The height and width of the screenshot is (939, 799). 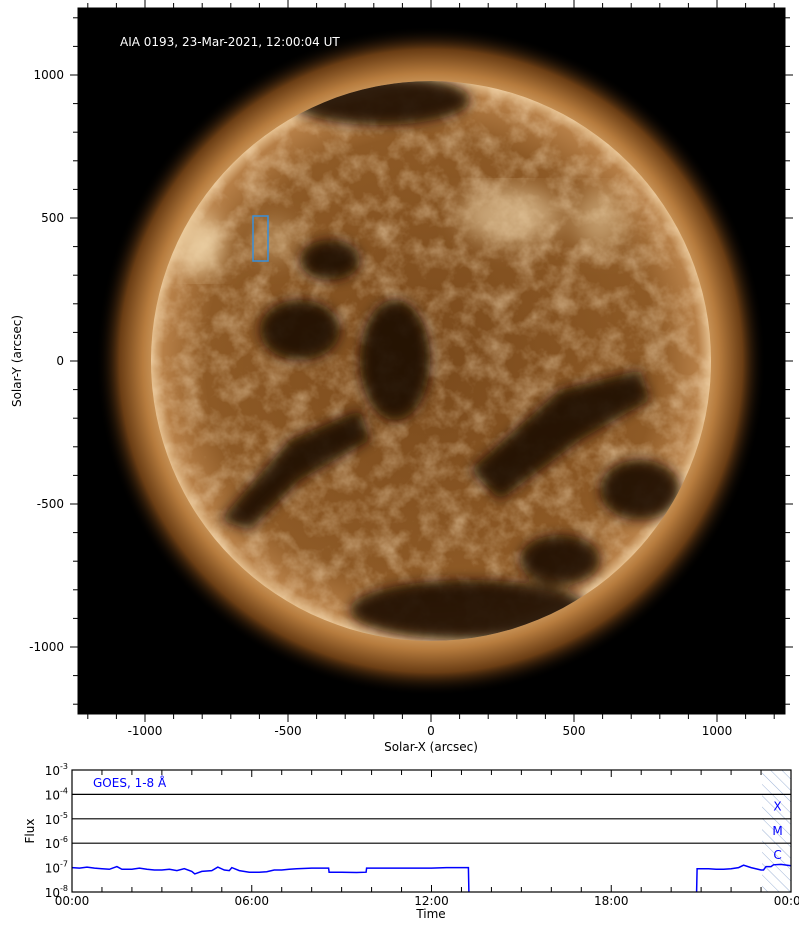 What do you see at coordinates (56, 843) in the screenshot?
I see `y-tick-label: 10⁻⁶` at bounding box center [56, 843].